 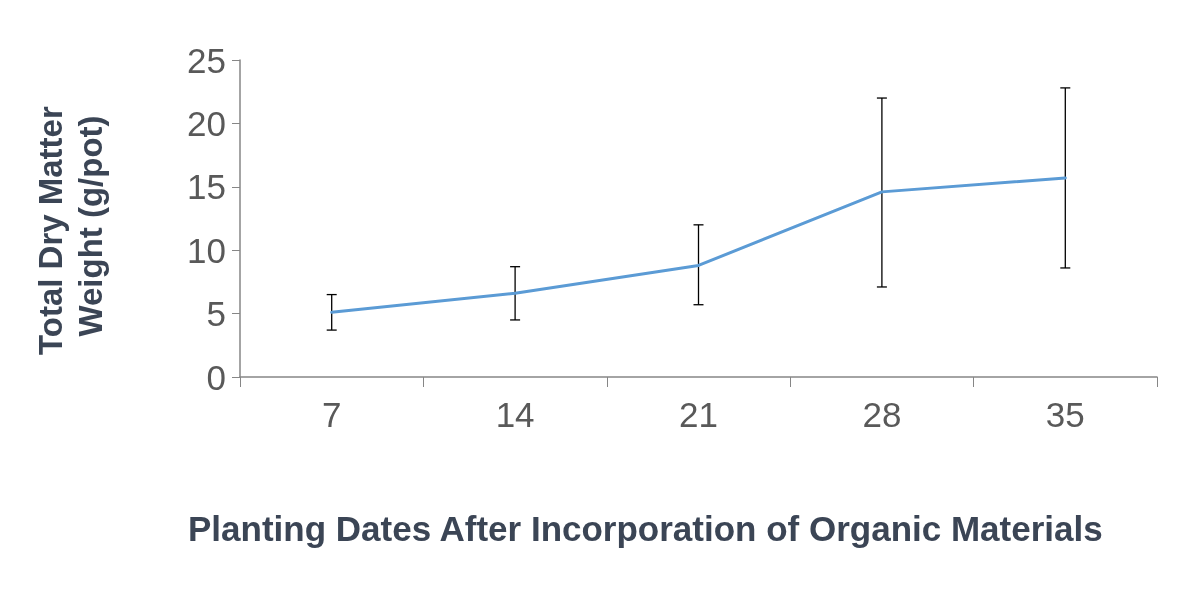 What do you see at coordinates (331, 414) in the screenshot?
I see `x-tick-label: 7` at bounding box center [331, 414].